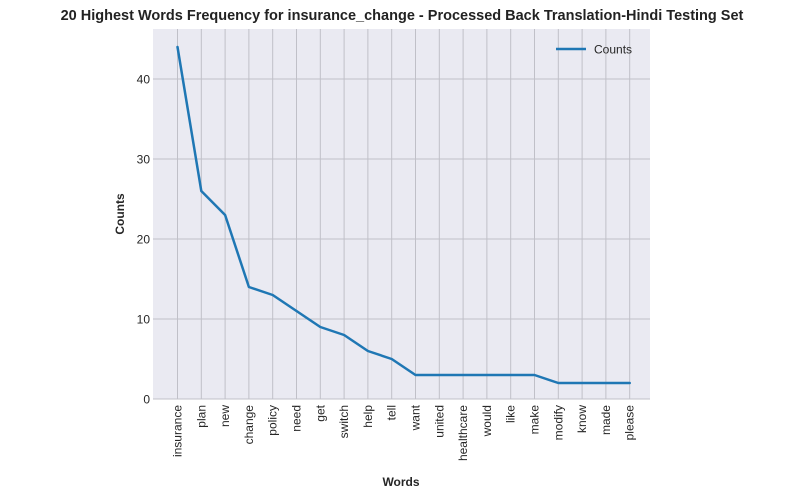  Describe the element at coordinates (120, 214) in the screenshot. I see `y-axis-label: Counts` at that location.